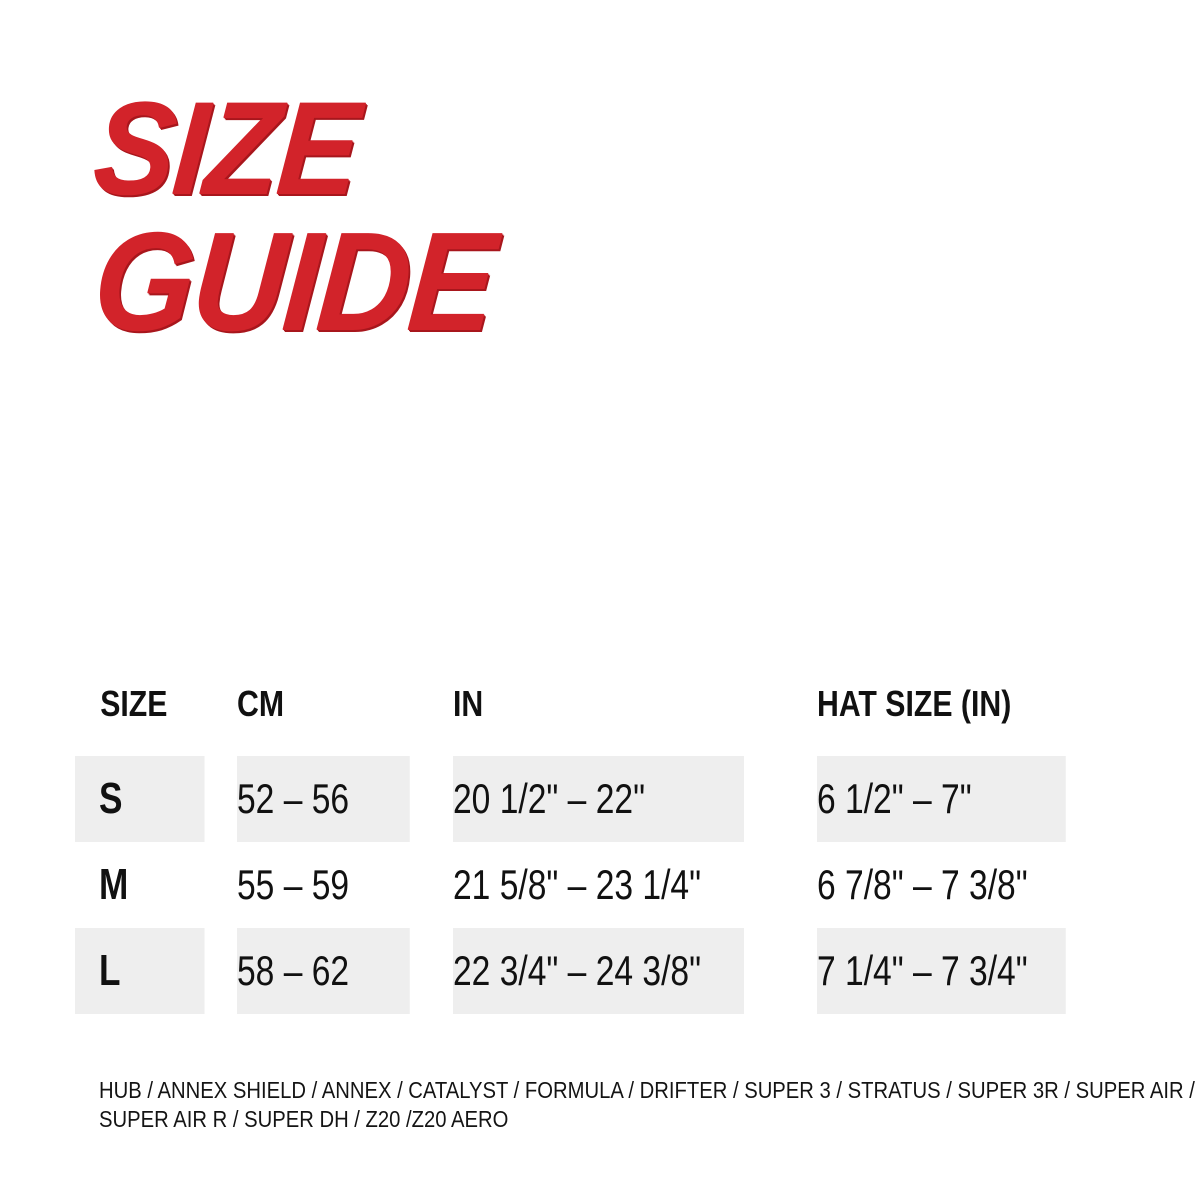 The image size is (1200, 1200). I want to click on column-header-hat-size: HAT SIZE (IN), so click(914, 703).